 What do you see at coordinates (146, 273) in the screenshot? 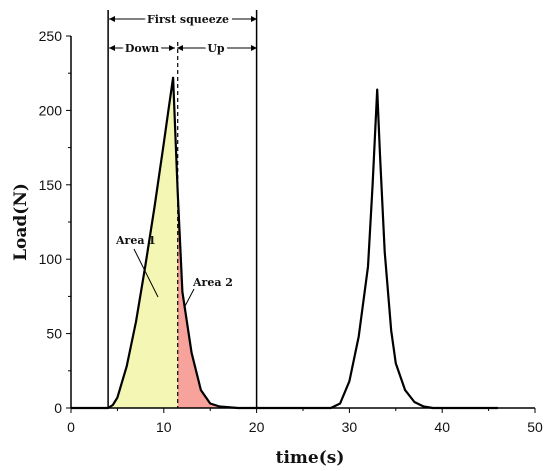
I see `area-1-pointer` at bounding box center [146, 273].